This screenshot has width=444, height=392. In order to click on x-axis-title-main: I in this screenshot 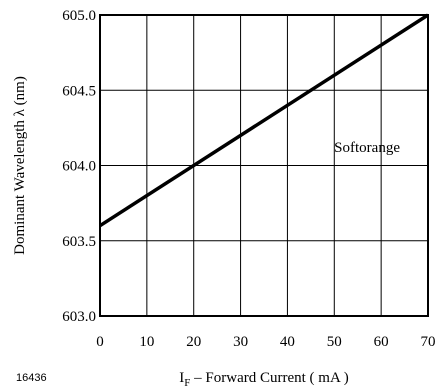, I will do `click(181, 378)`.